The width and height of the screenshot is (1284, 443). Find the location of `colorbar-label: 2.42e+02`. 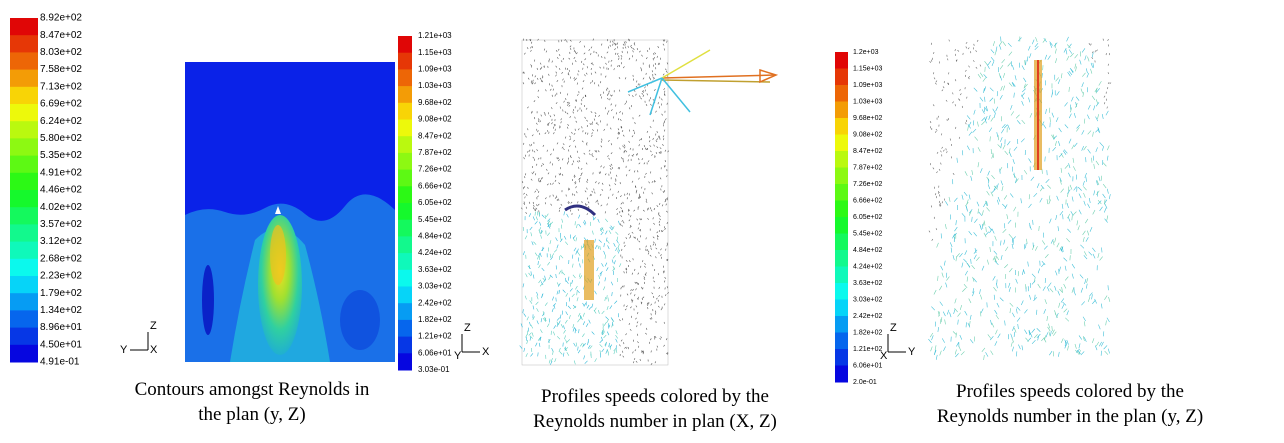

colorbar-label: 2.42e+02 is located at coordinates (435, 302).